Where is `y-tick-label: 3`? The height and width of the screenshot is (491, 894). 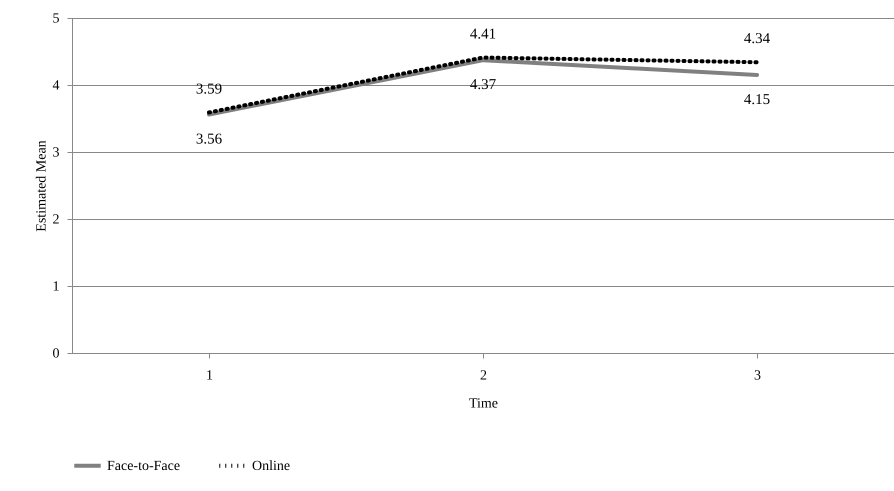
y-tick-label: 3 is located at coordinates (56, 153).